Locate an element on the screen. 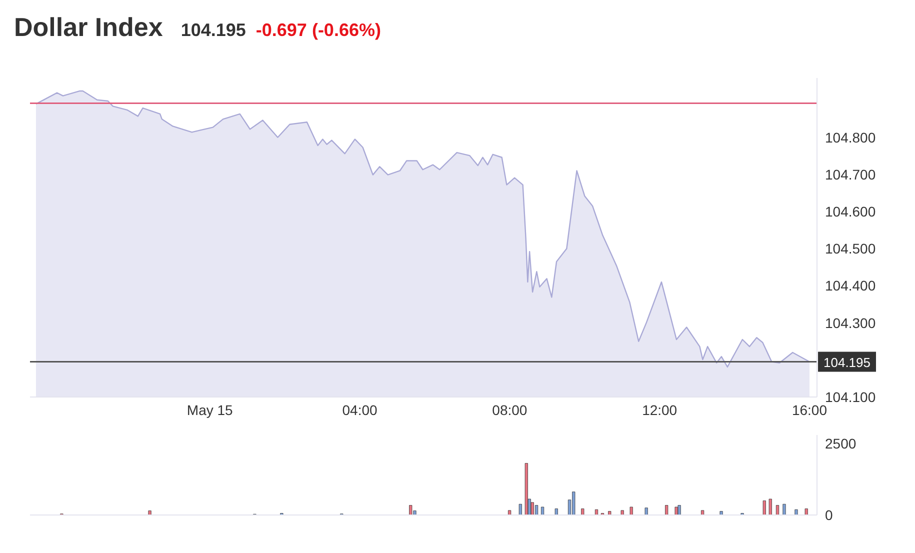 This screenshot has height=553, width=915. y-tick-label: 104.800 is located at coordinates (850, 137).